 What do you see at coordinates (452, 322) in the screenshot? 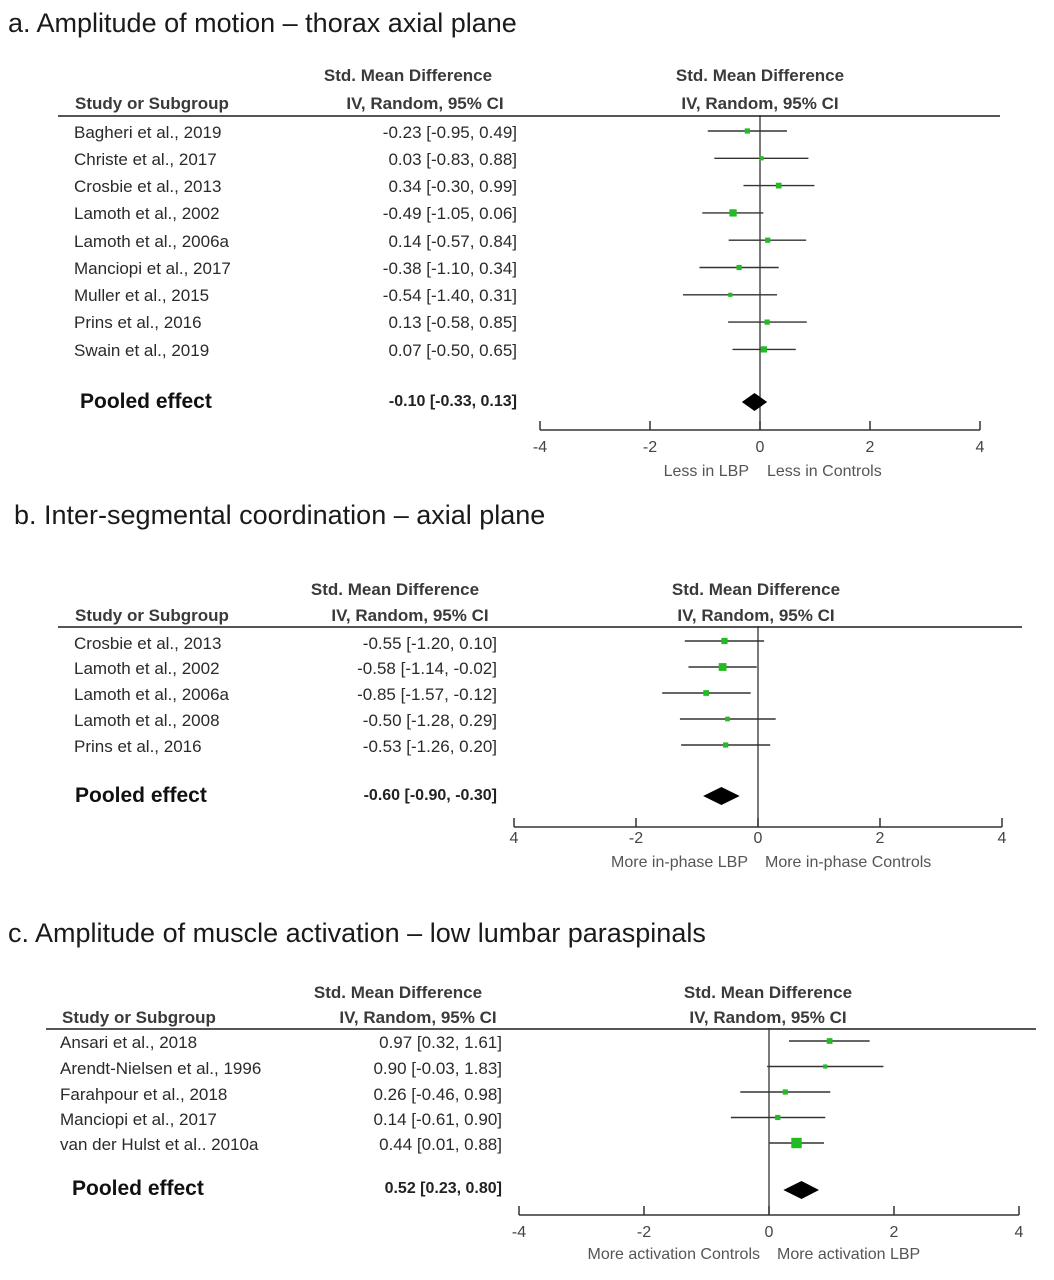
I see `study-ci: 0.13 [-0.58, 0.85]` at bounding box center [452, 322].